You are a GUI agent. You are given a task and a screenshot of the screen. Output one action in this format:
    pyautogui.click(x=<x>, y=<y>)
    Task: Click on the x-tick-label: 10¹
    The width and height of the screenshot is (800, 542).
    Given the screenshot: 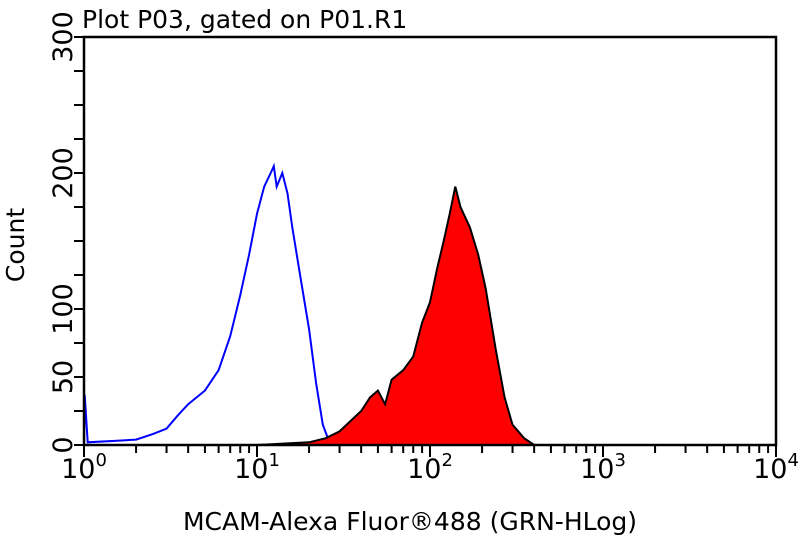 What is the action you would take?
    pyautogui.click(x=257, y=467)
    